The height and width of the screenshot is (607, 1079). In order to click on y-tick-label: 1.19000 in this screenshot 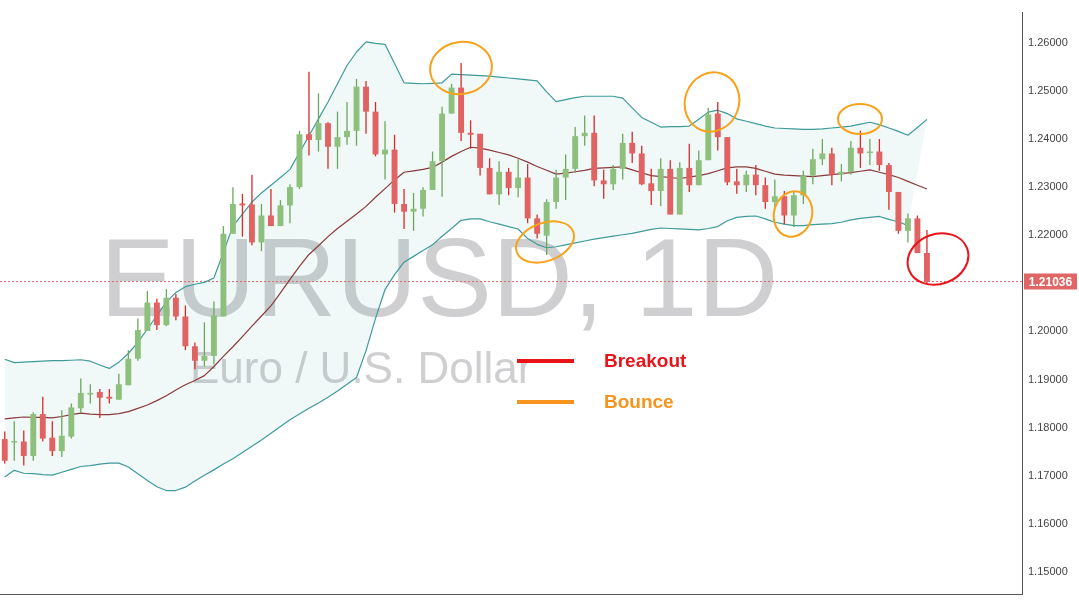, I will do `click(1048, 378)`.